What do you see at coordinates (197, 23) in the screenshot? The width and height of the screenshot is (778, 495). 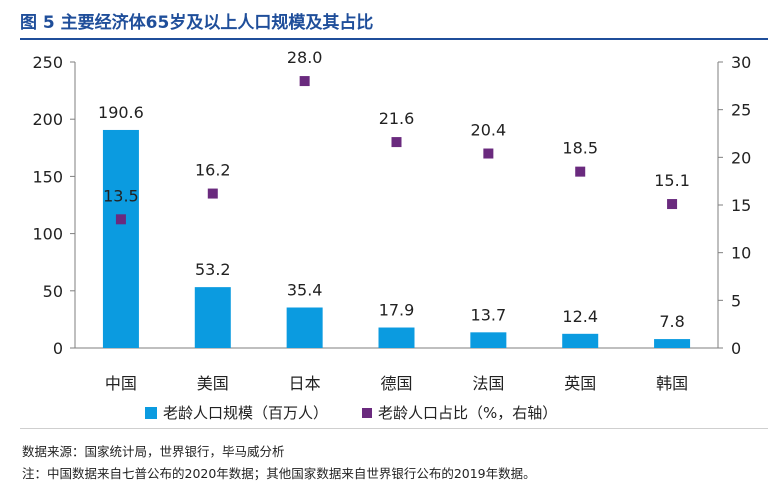 I see `chart-title: 图 5 主要经济体65岁及以上人口规模及其占比` at bounding box center [197, 23].